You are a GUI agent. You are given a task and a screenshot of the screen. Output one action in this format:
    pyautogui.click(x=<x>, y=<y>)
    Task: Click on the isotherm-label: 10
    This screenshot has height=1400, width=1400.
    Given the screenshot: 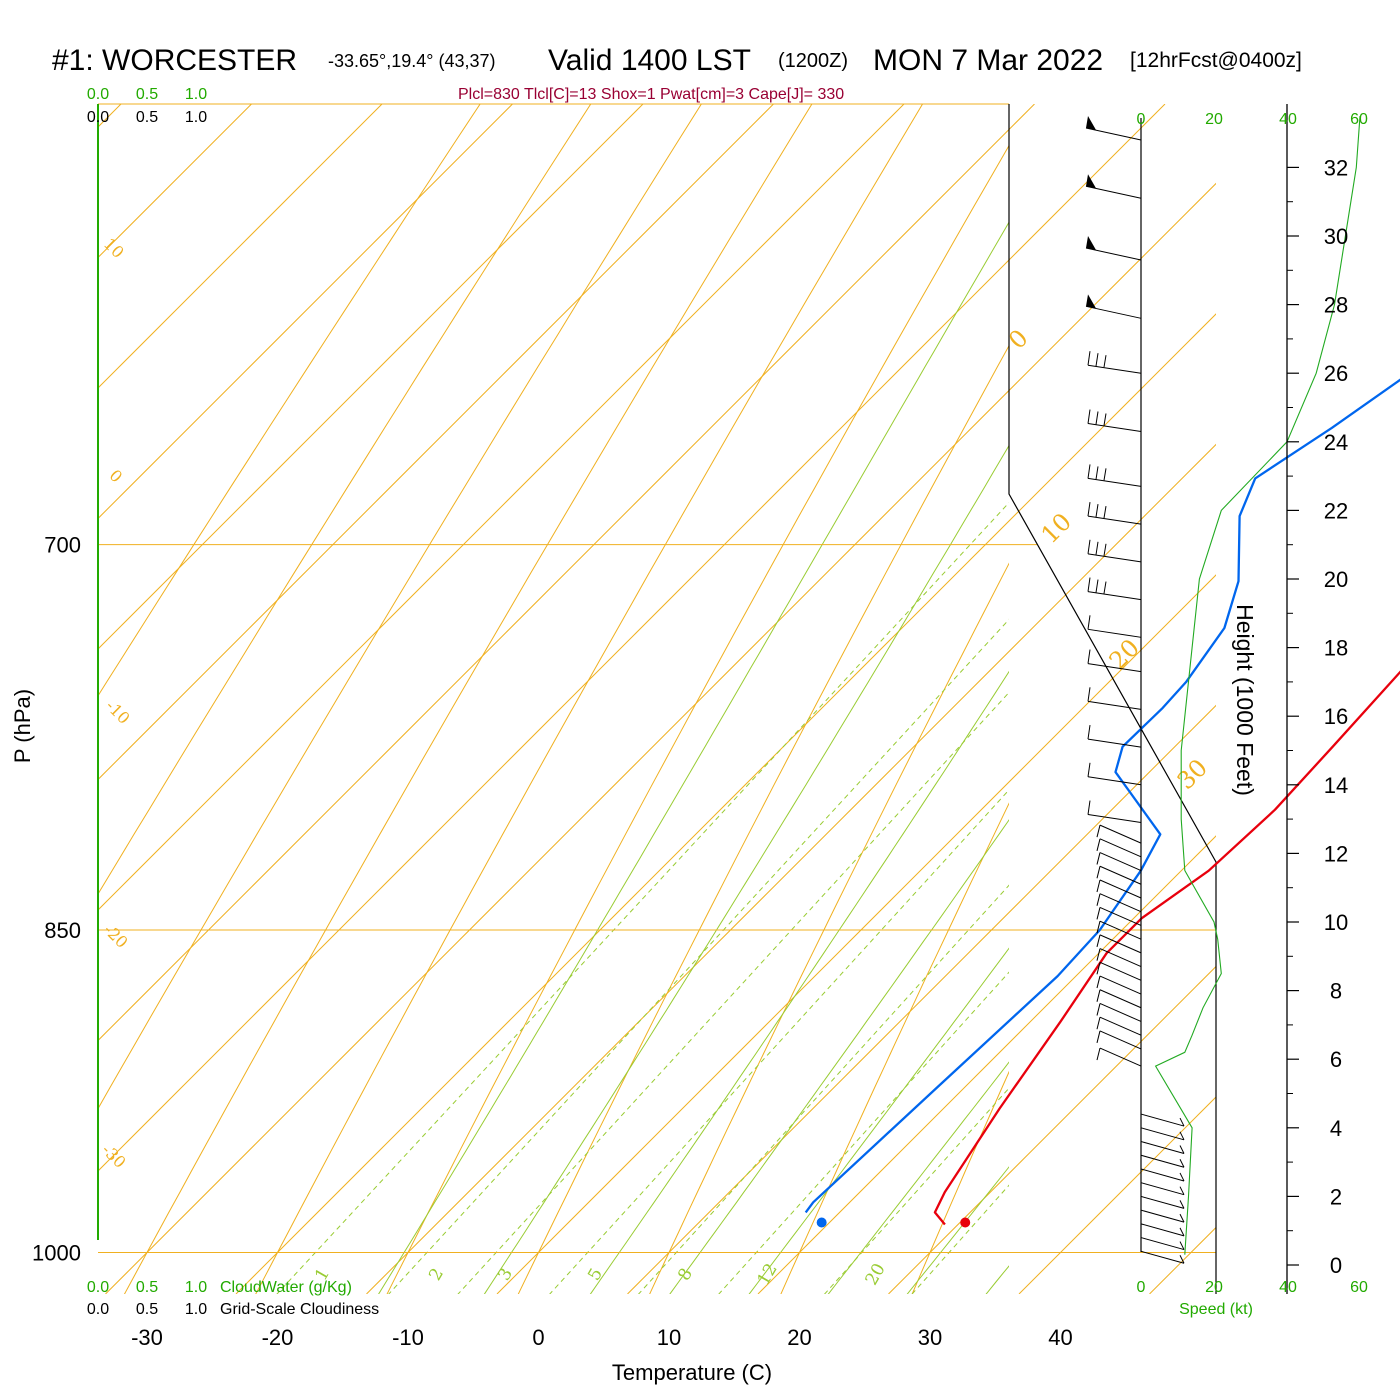 What is the action you would take?
    pyautogui.click(x=114, y=248)
    